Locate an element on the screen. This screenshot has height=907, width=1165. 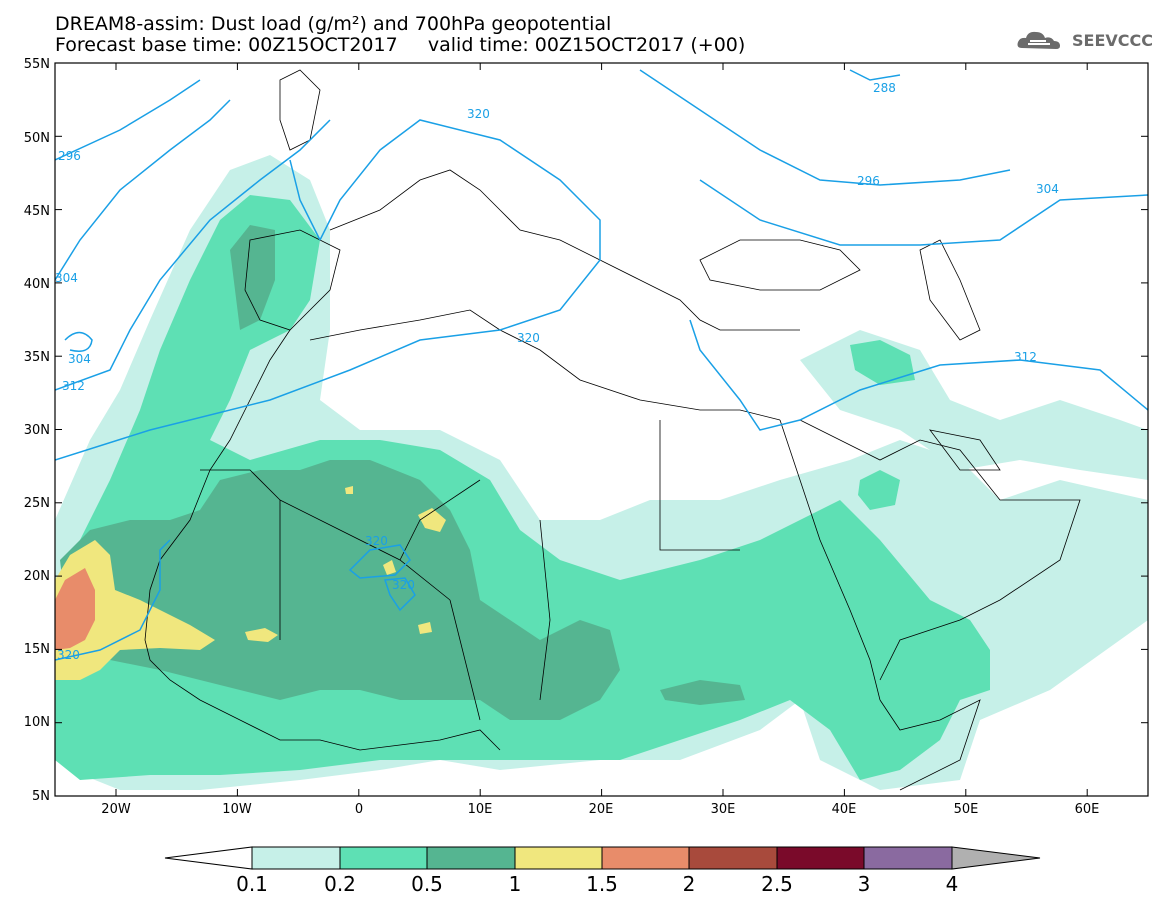
colorbar-left-arrow is located at coordinates (208, 858).